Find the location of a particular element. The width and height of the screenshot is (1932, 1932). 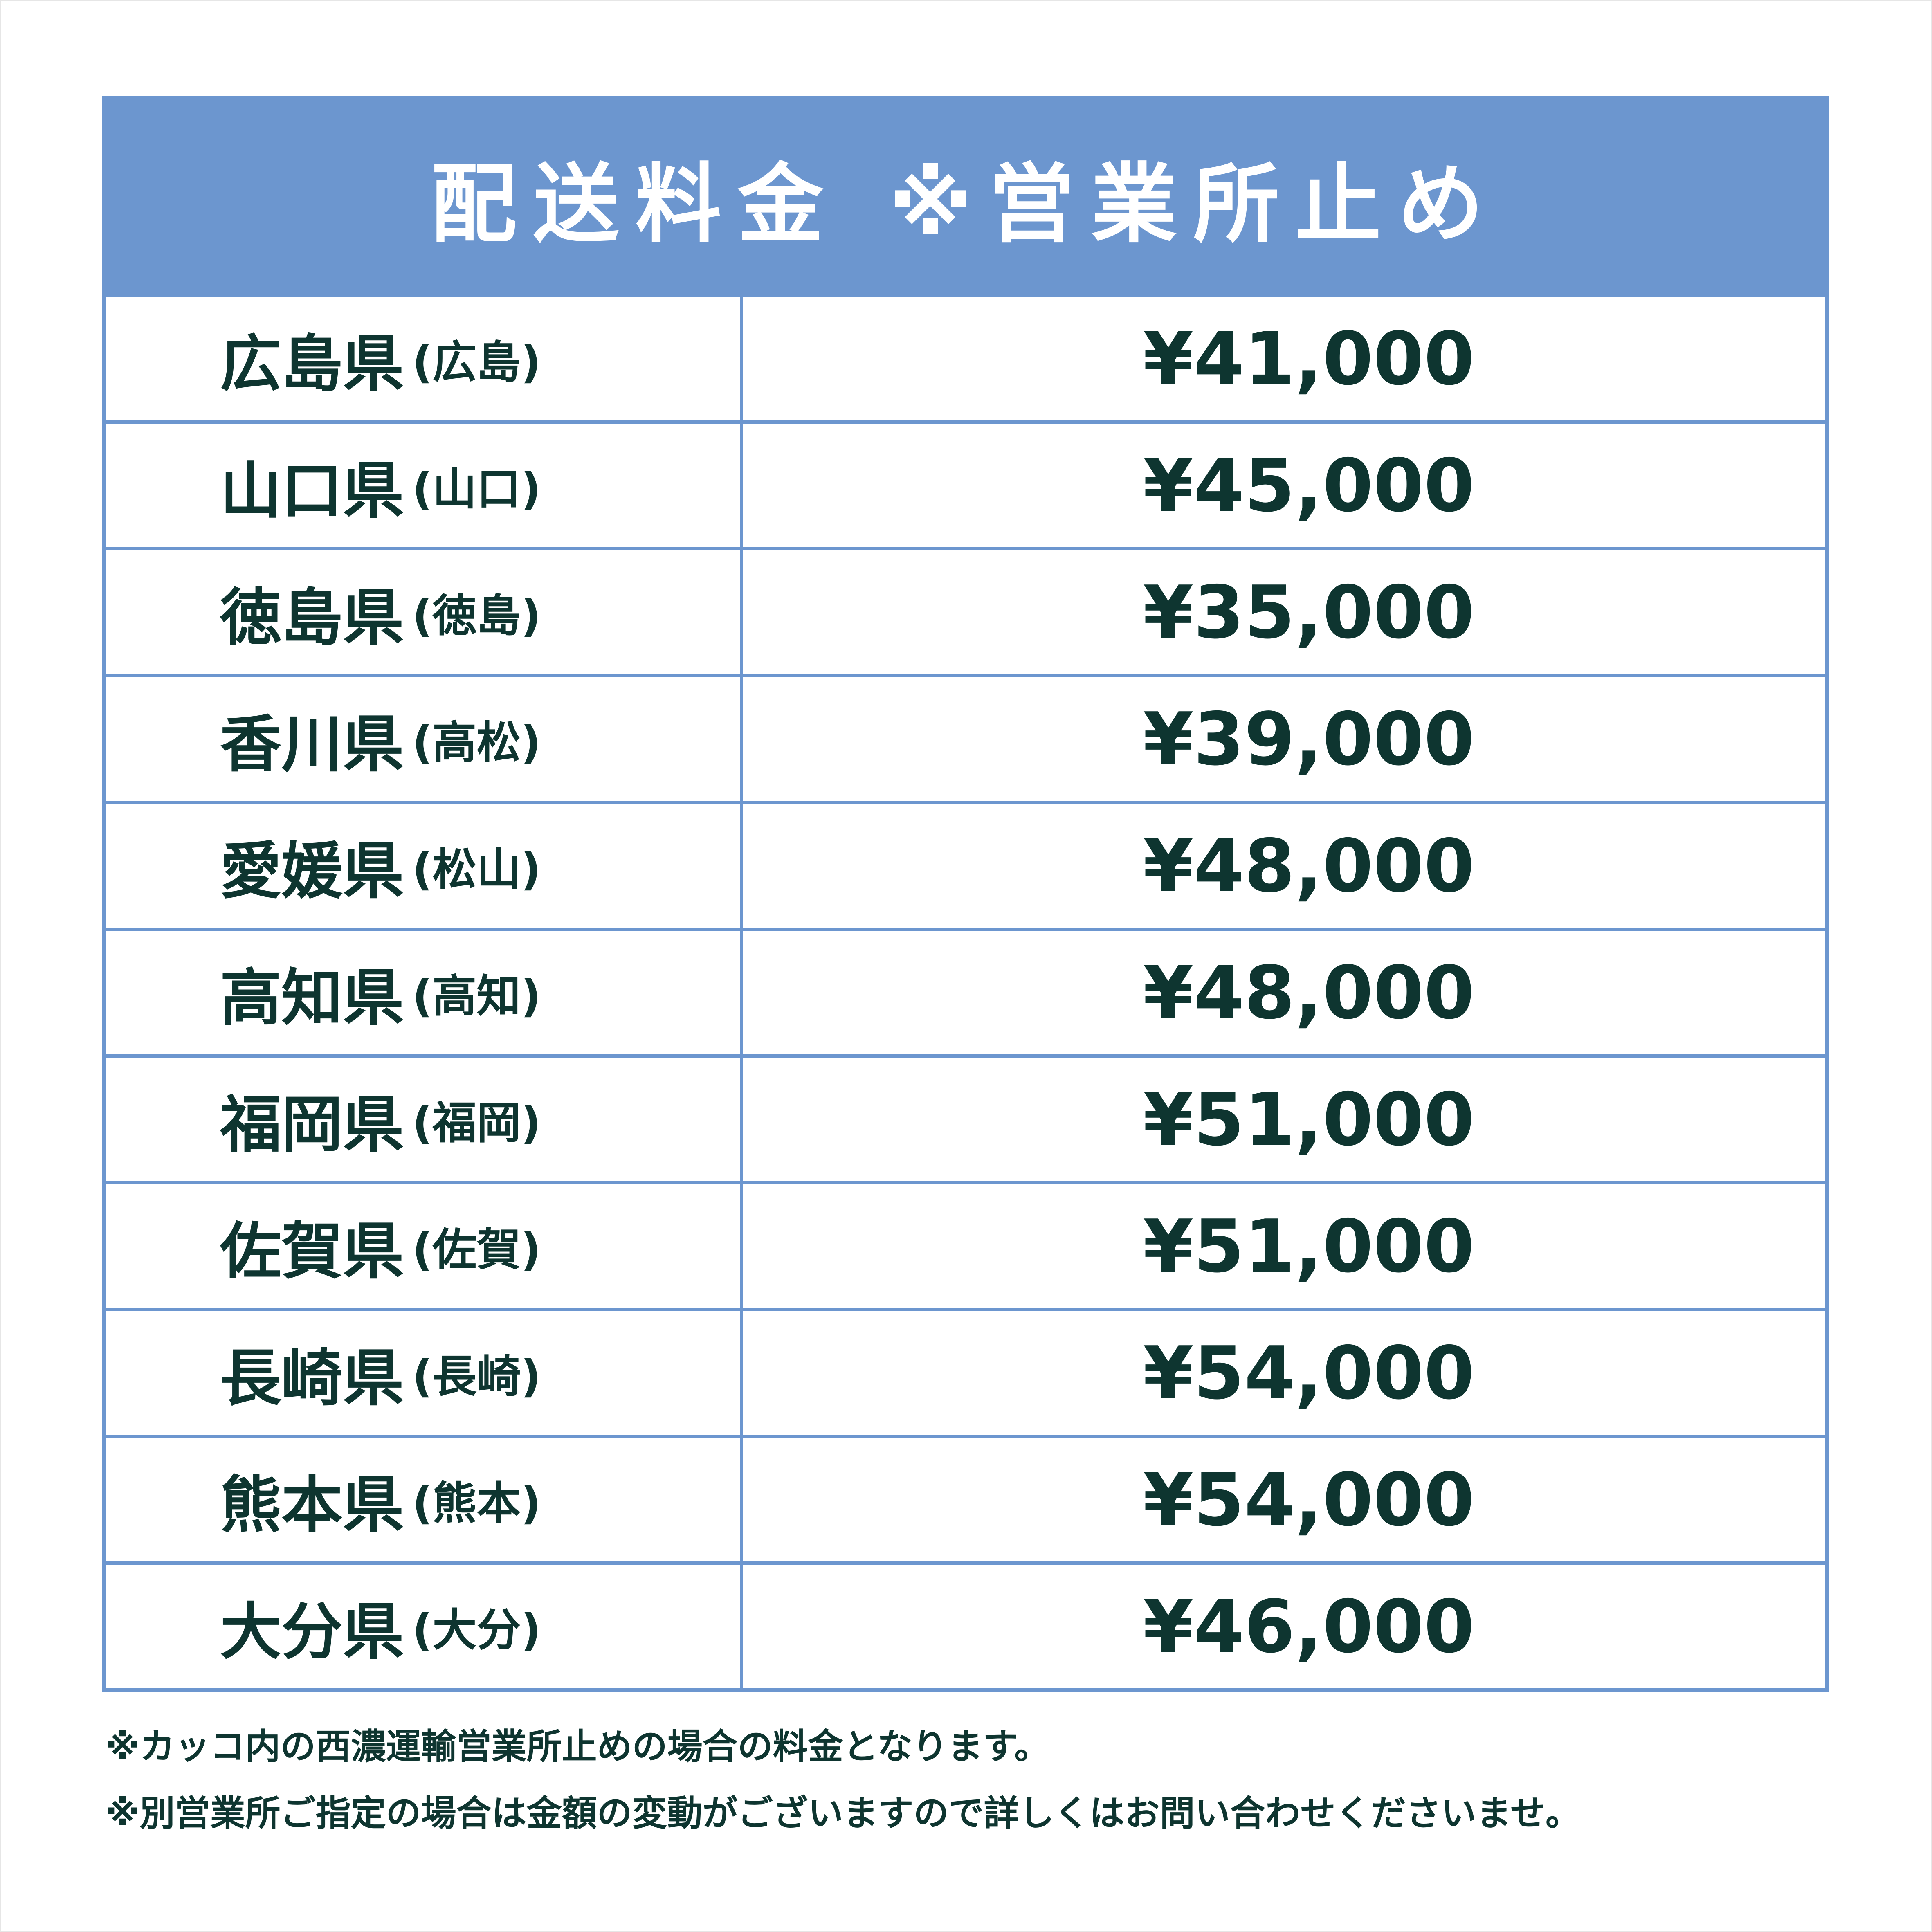

office-name: (佐賀) is located at coordinates (477, 1250).